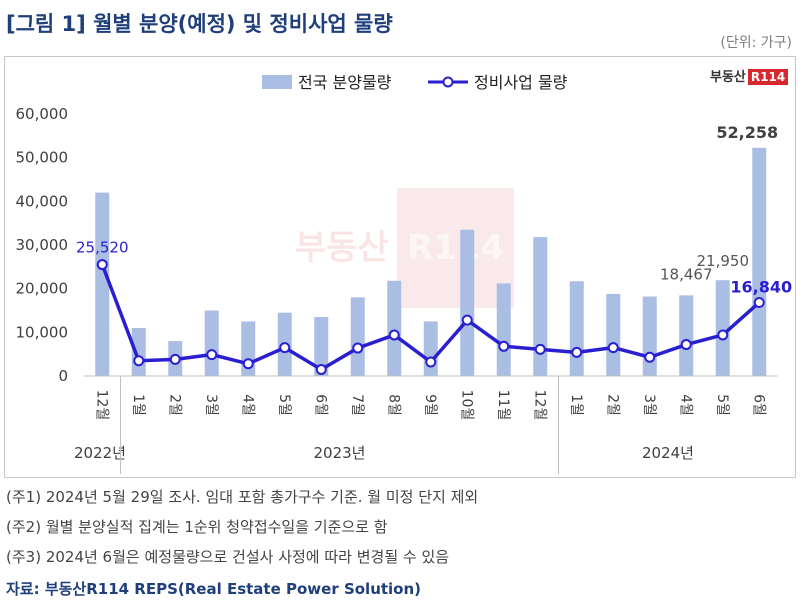 Image resolution: width=800 pixels, height=604 pixels. I want to click on watermark: 부동산 R114, so click(404, 248).